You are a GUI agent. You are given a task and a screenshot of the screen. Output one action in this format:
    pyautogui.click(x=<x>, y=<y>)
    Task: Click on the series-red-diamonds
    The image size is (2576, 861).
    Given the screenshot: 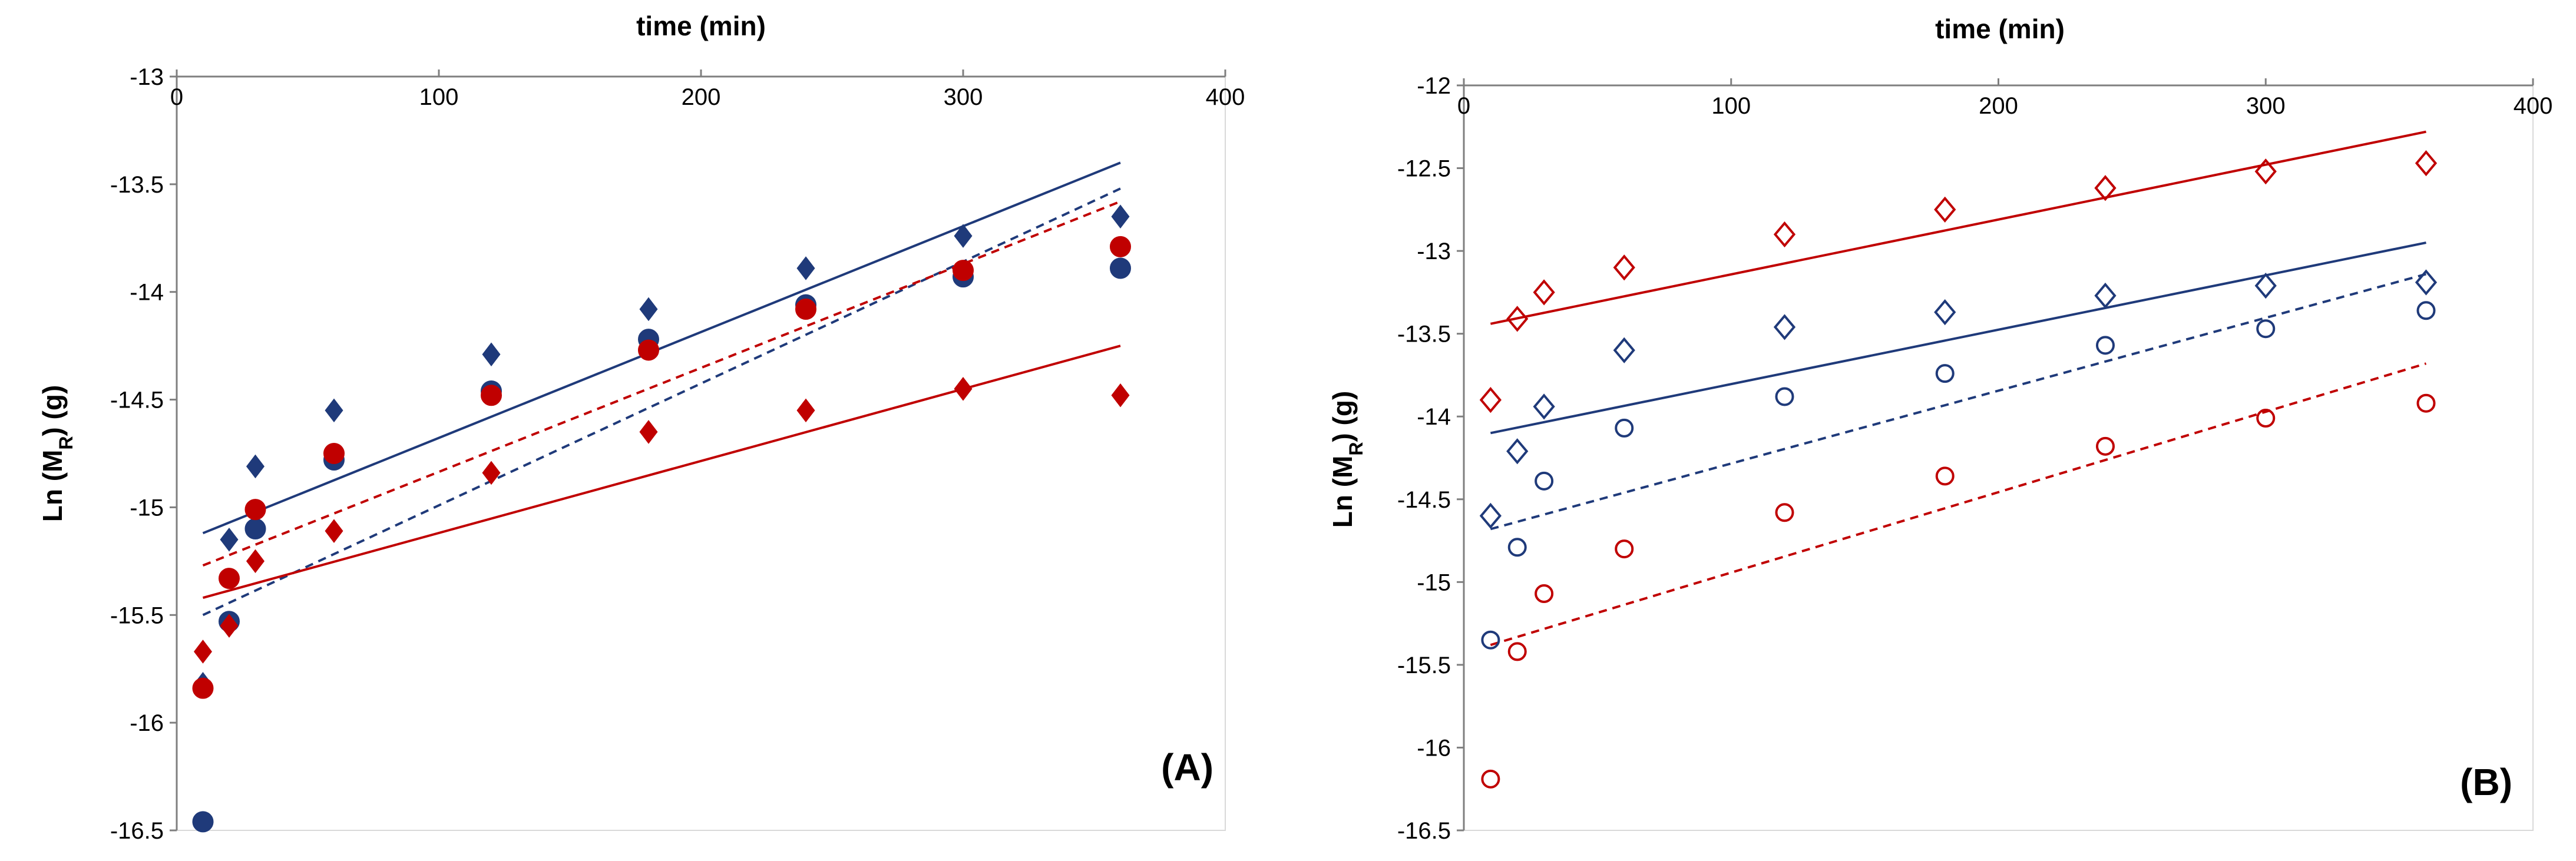 What is the action you would take?
    pyautogui.click(x=661, y=520)
    